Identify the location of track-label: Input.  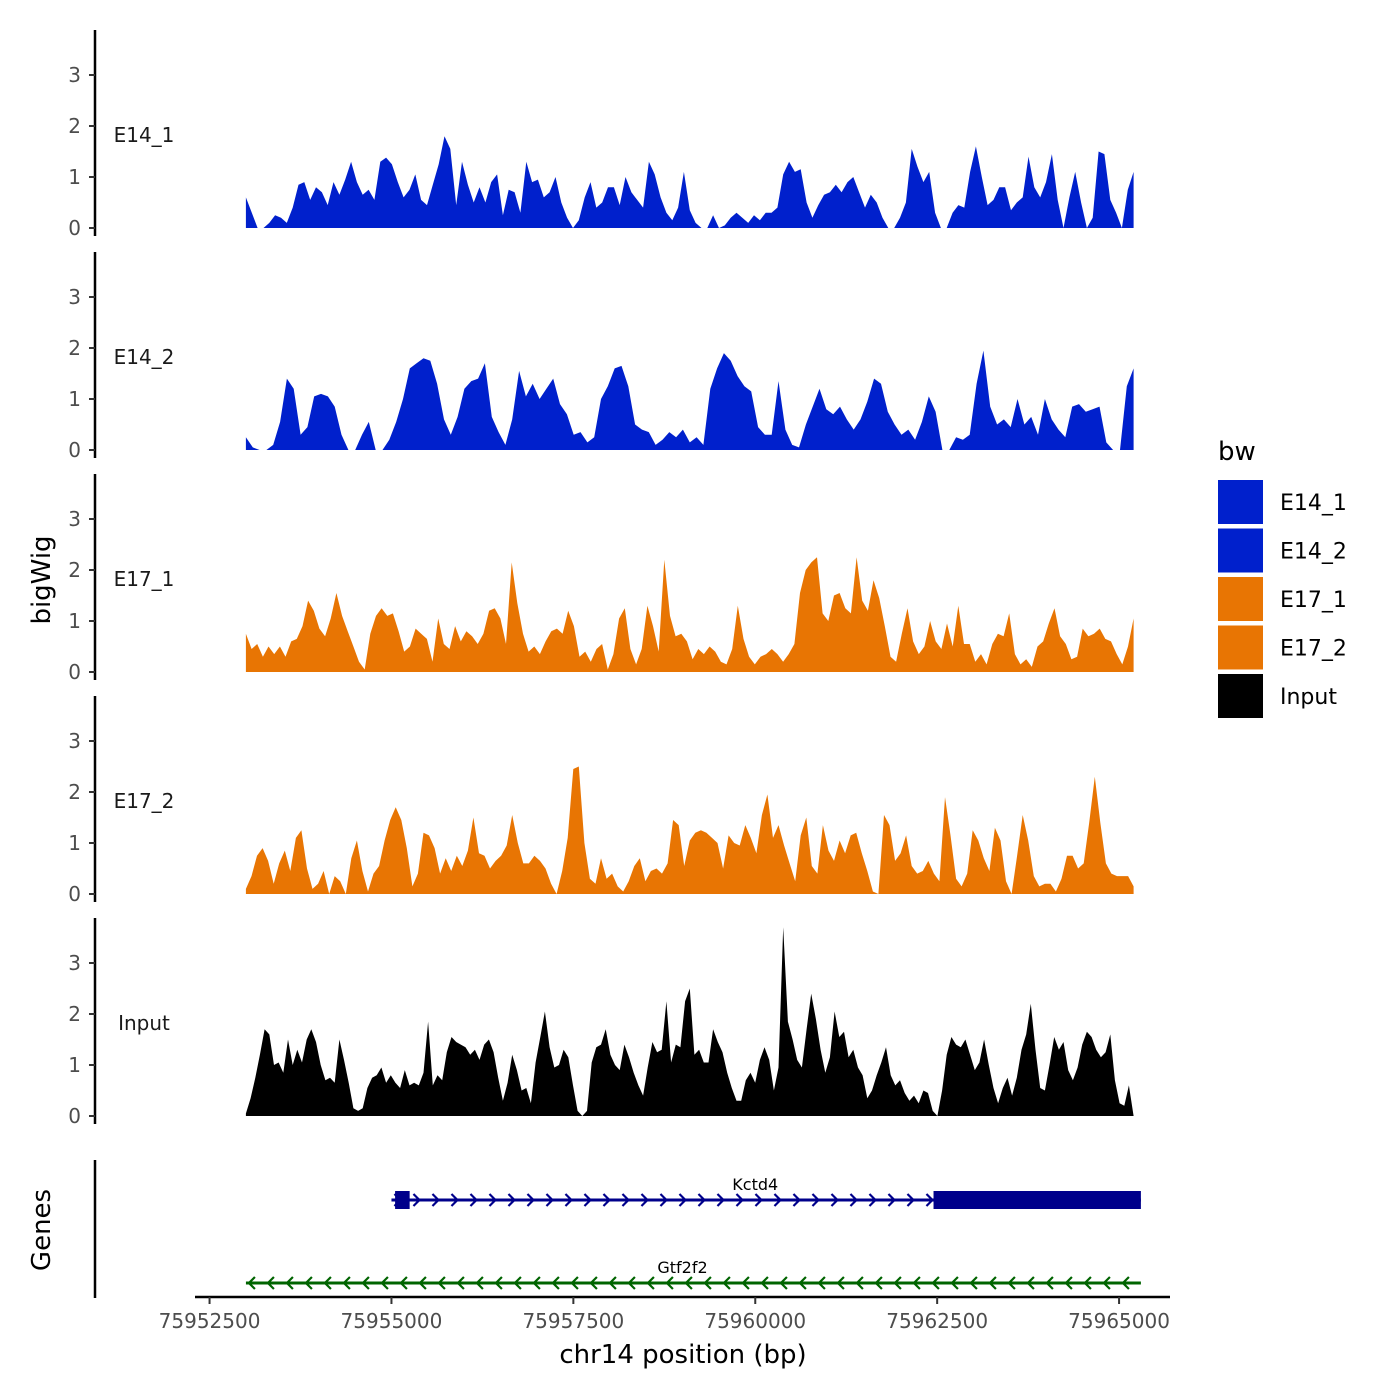
(144, 1023).